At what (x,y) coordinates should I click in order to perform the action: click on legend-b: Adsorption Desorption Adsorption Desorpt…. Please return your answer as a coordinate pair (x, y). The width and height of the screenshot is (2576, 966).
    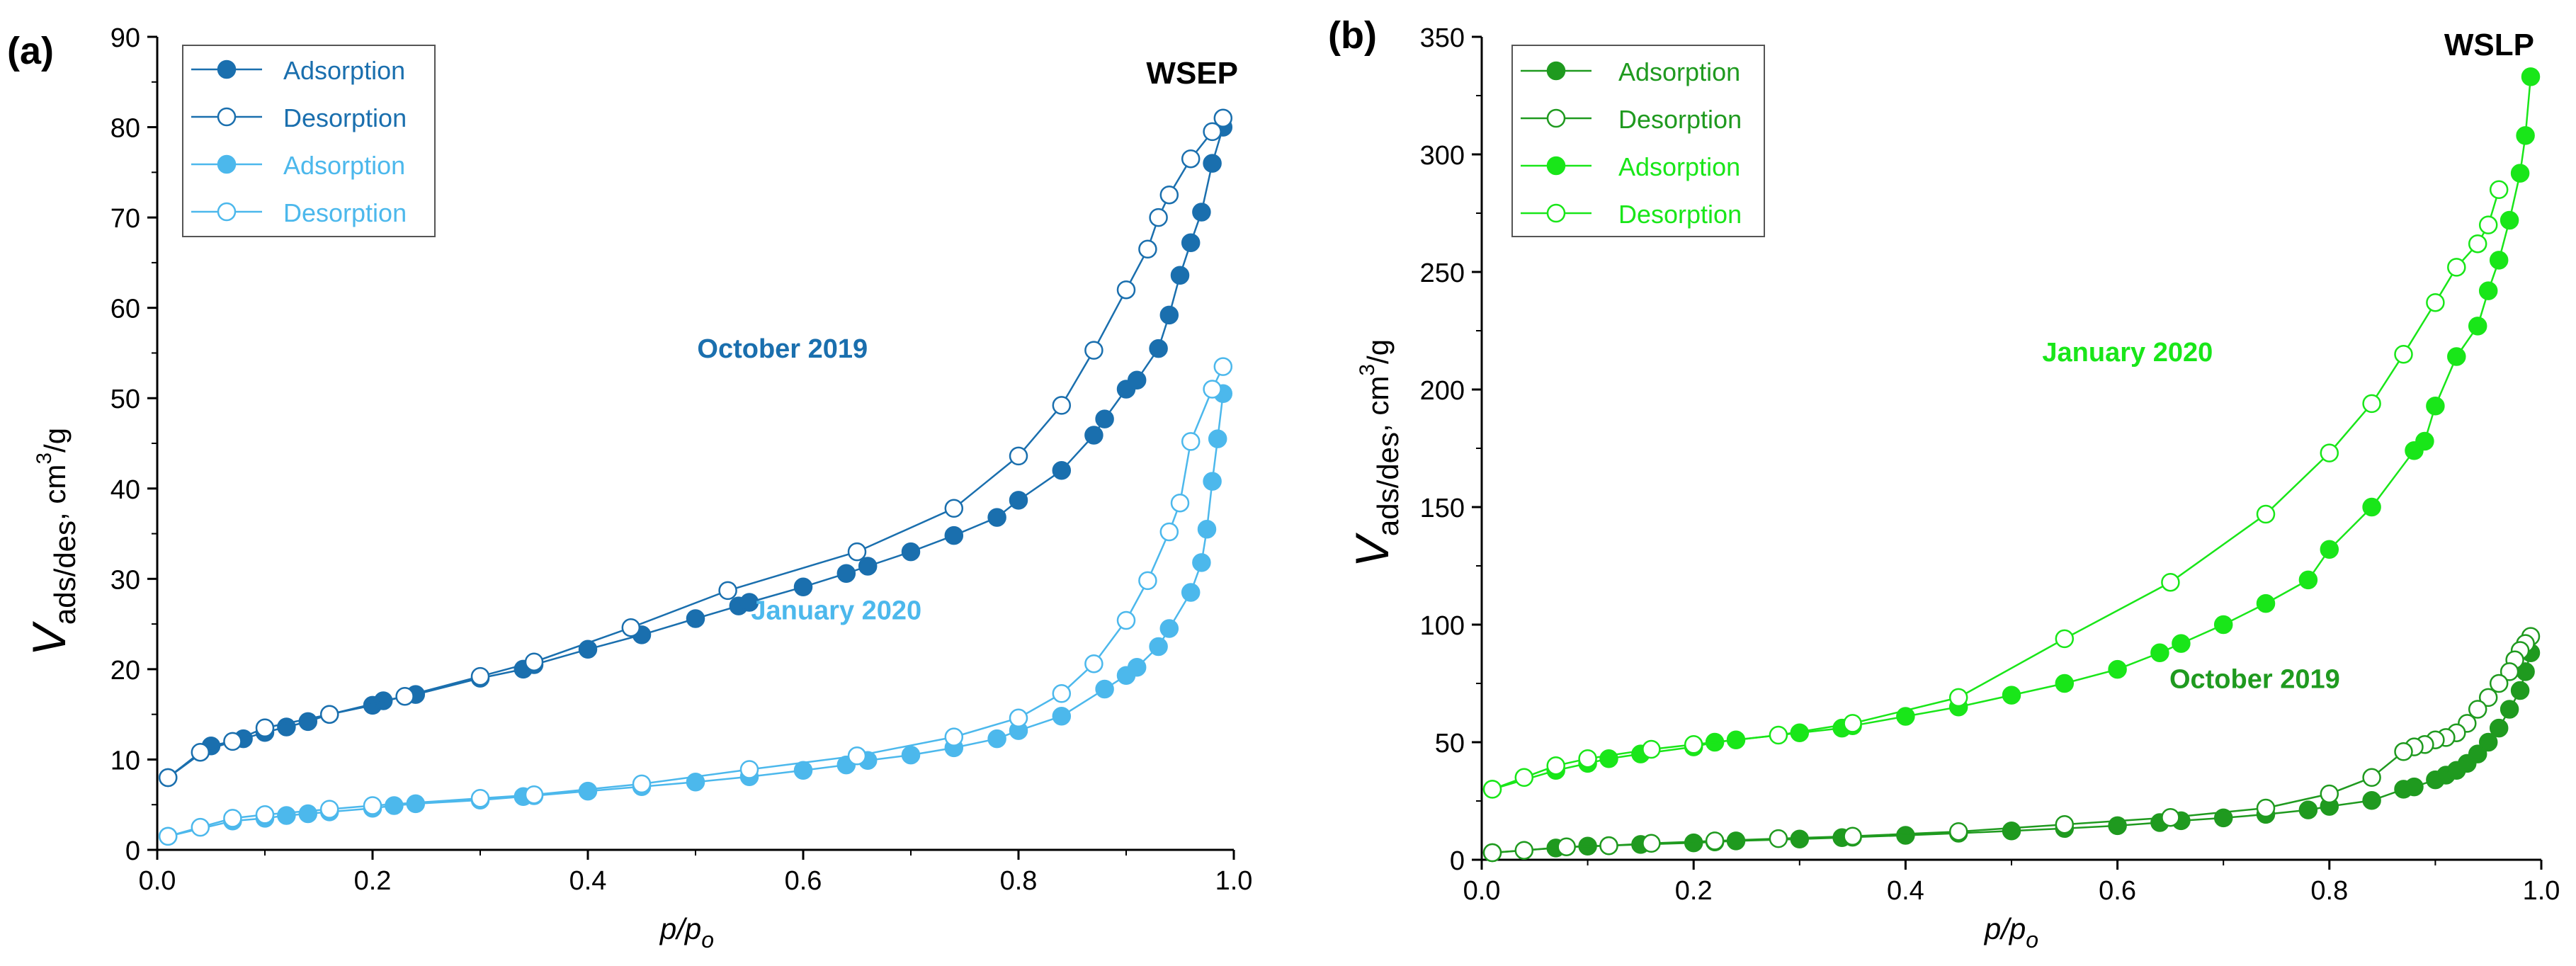
    Looking at the image, I should click on (1638, 141).